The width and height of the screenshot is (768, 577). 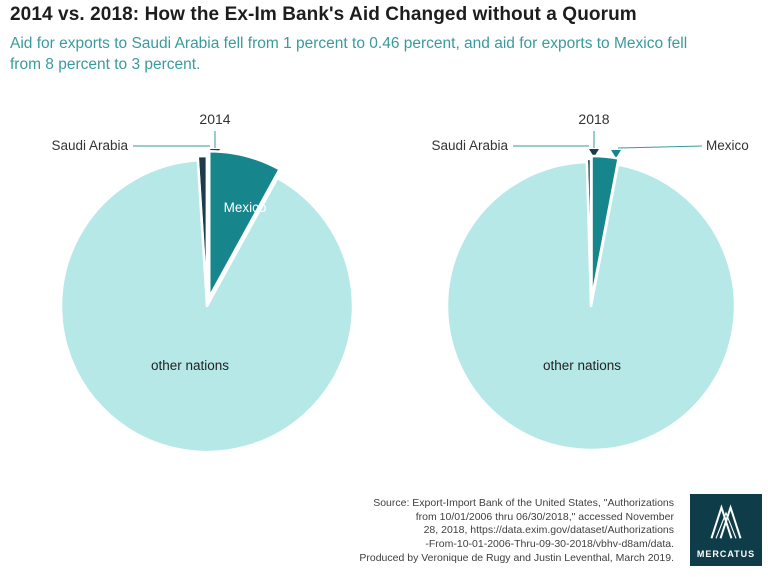 What do you see at coordinates (593, 119) in the screenshot?
I see `chart-year-label-2018: 2018` at bounding box center [593, 119].